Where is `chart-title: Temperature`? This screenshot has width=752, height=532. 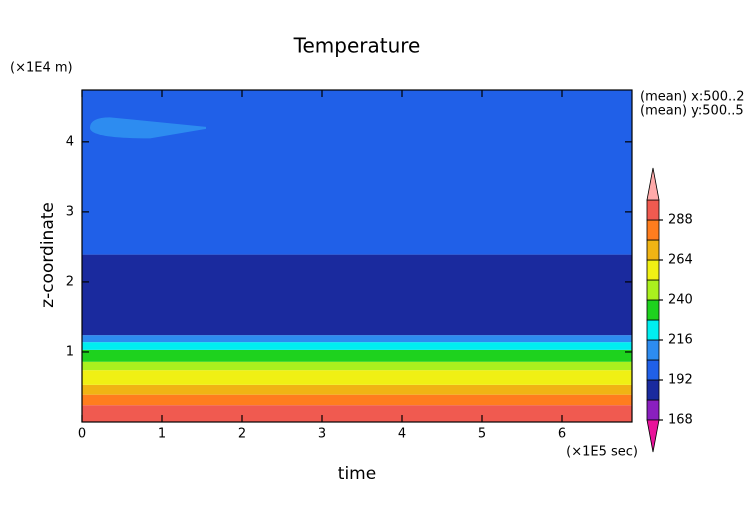
chart-title: Temperature is located at coordinates (357, 46).